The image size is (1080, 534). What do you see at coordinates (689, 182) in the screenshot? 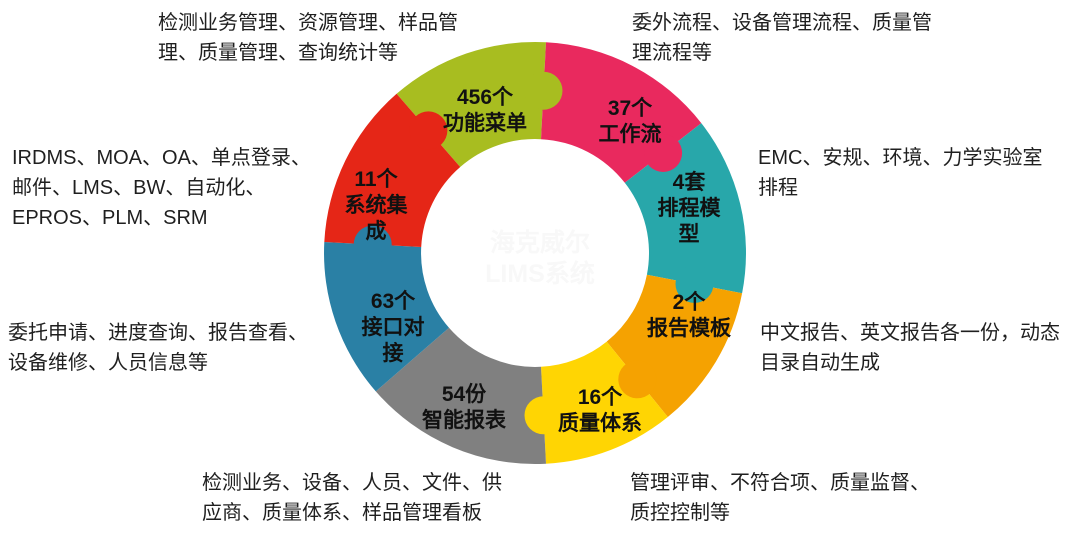
I see `segment-label-line: 4套` at bounding box center [689, 182].